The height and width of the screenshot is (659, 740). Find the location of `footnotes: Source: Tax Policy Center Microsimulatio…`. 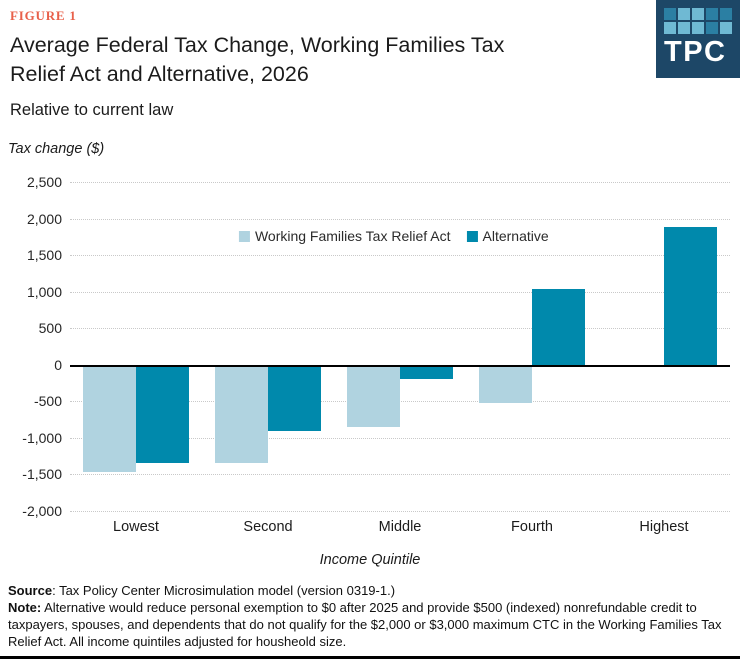

footnotes: Source: Tax Policy Center Microsimulatio… is located at coordinates (372, 616).